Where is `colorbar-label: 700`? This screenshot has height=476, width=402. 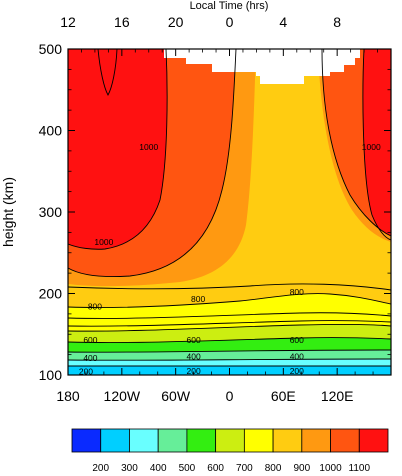
colorbar-label: 700 is located at coordinates (244, 468).